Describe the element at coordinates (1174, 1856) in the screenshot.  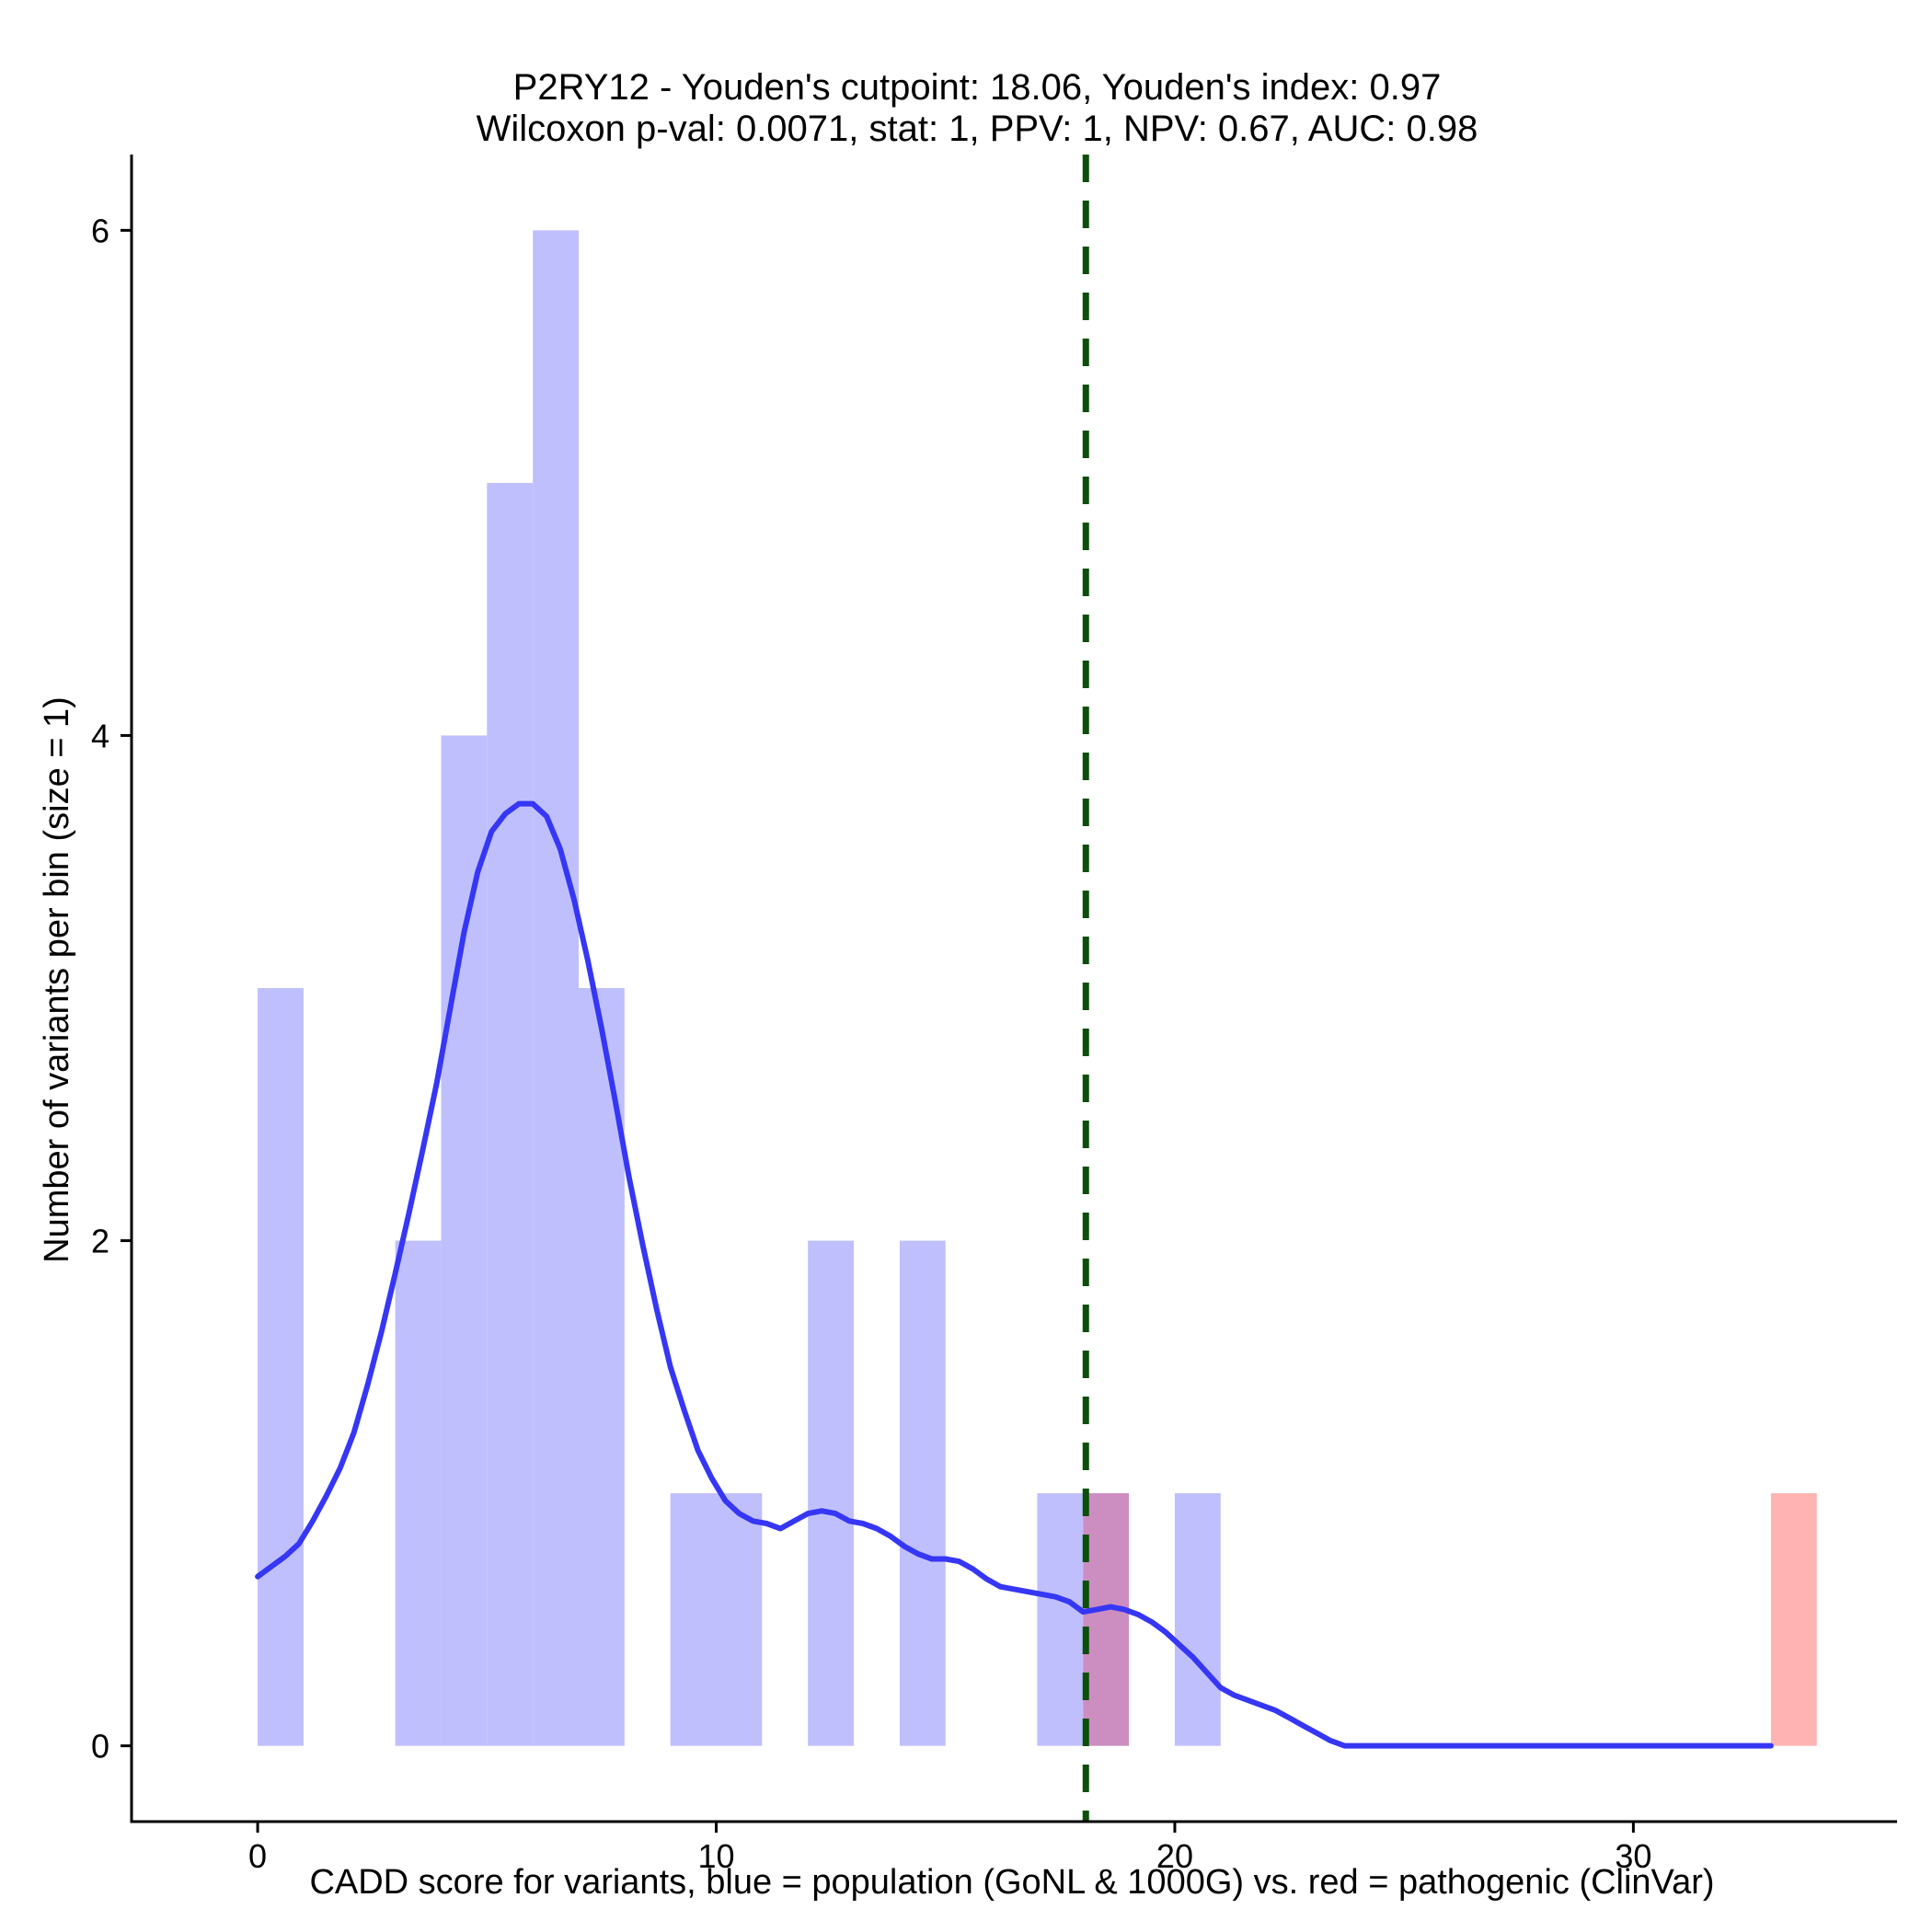
I see `x-tick-label-2: 20` at that location.